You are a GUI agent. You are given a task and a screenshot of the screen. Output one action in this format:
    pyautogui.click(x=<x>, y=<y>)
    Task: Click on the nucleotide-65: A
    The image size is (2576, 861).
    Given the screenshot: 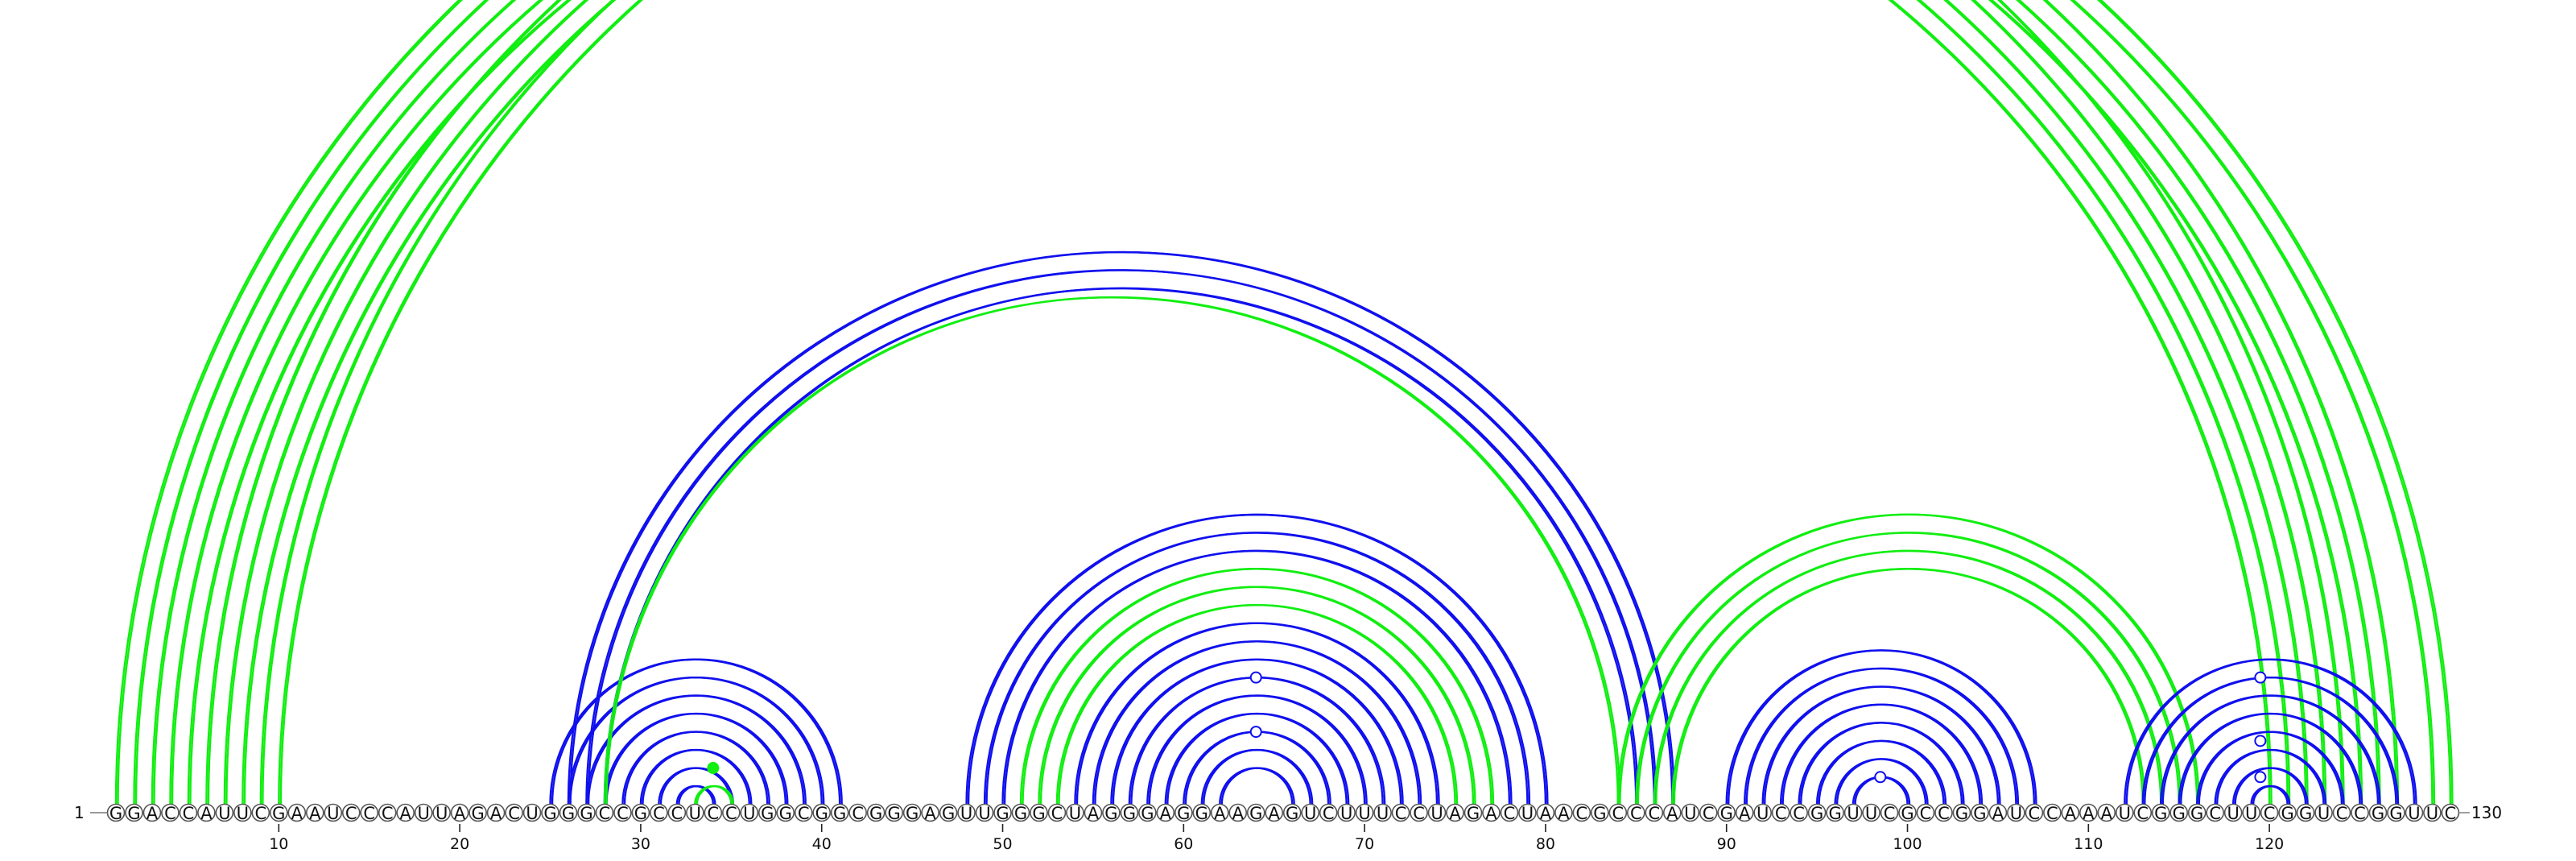 What is the action you would take?
    pyautogui.click(x=1274, y=813)
    